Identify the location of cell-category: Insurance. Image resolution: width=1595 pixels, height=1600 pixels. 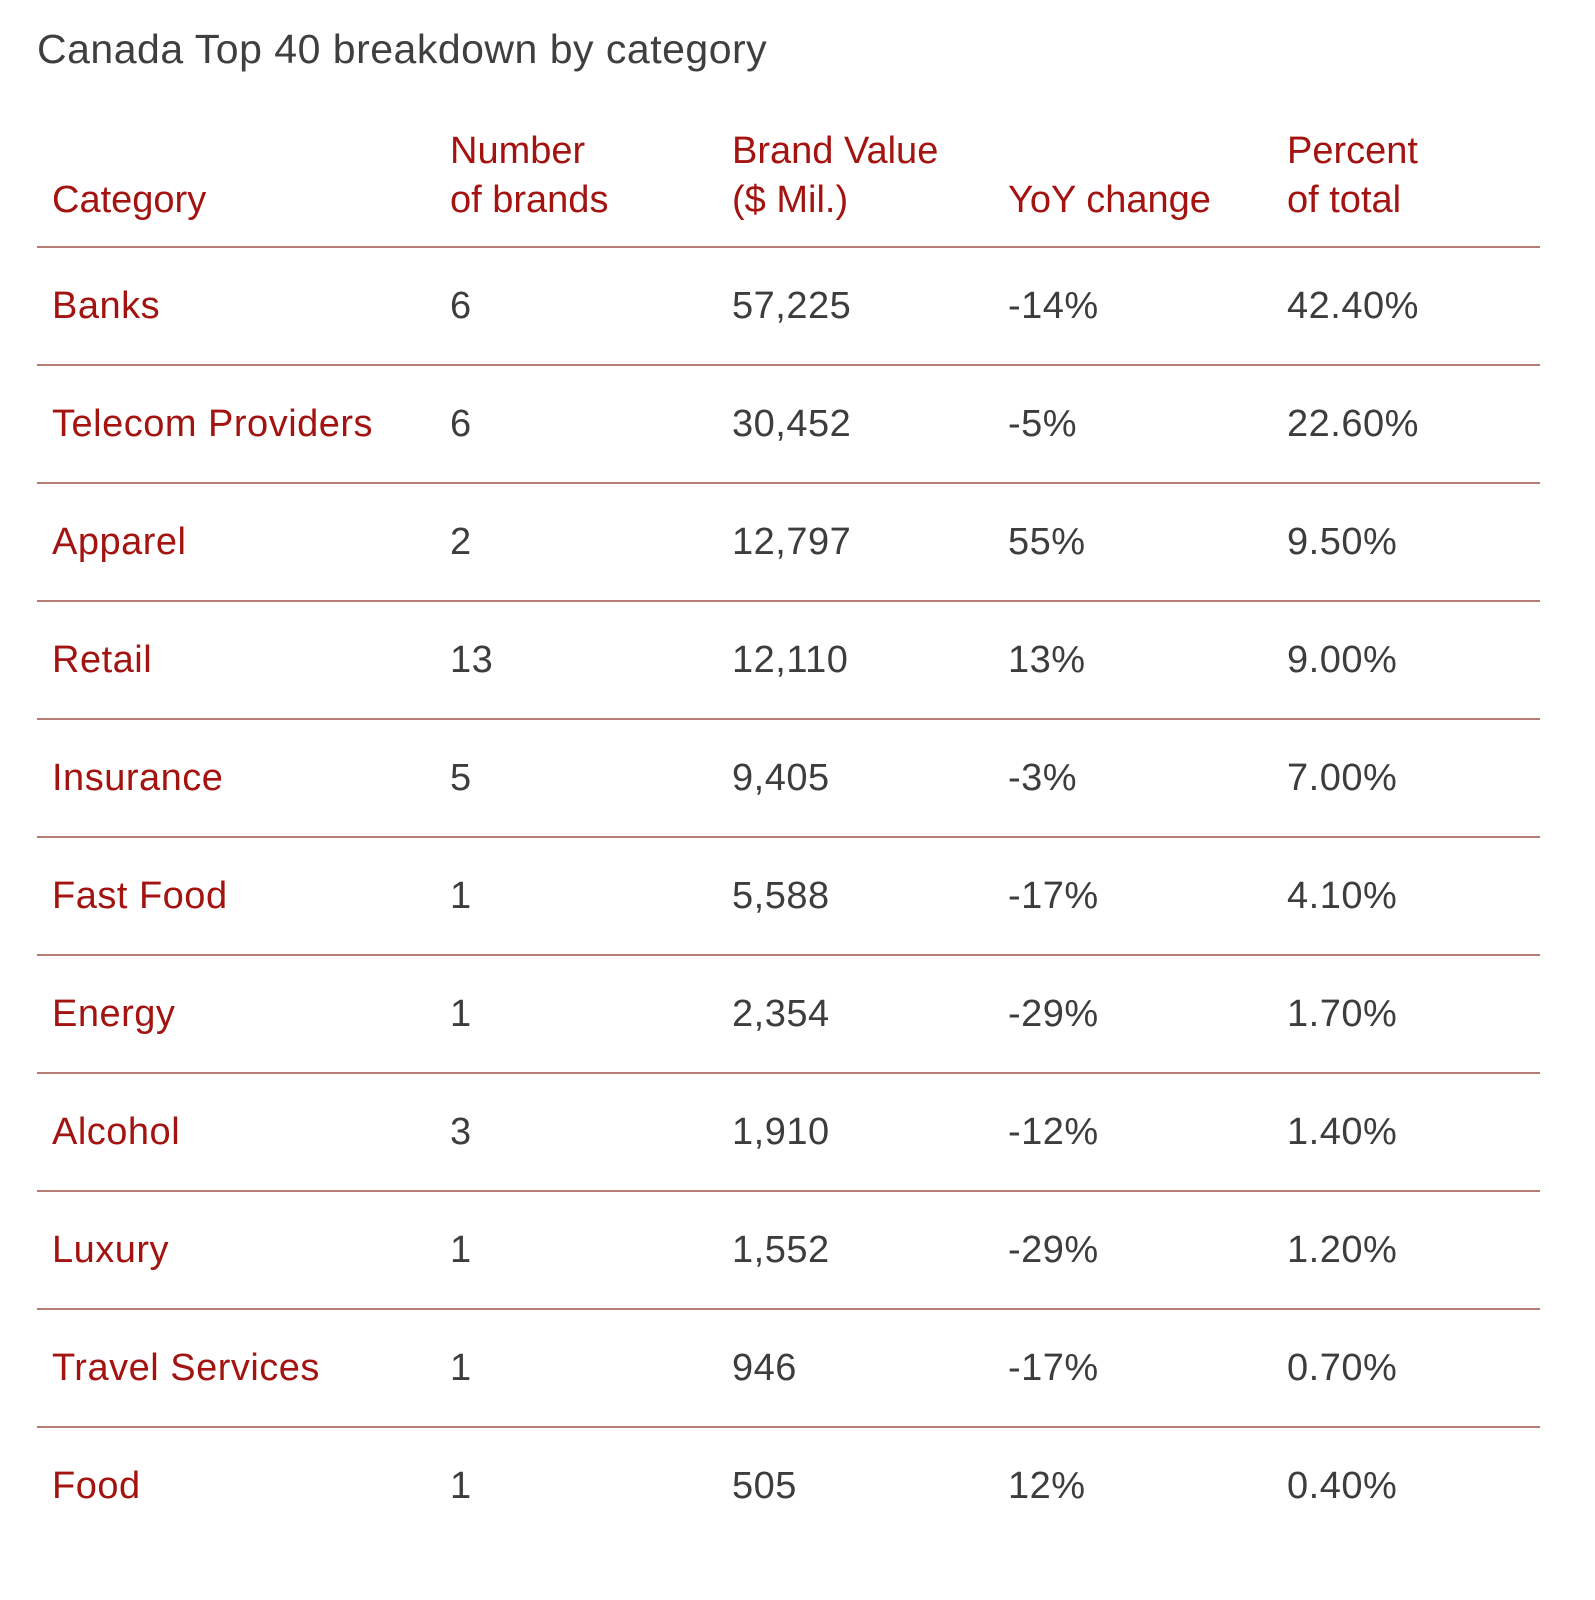
(236, 778).